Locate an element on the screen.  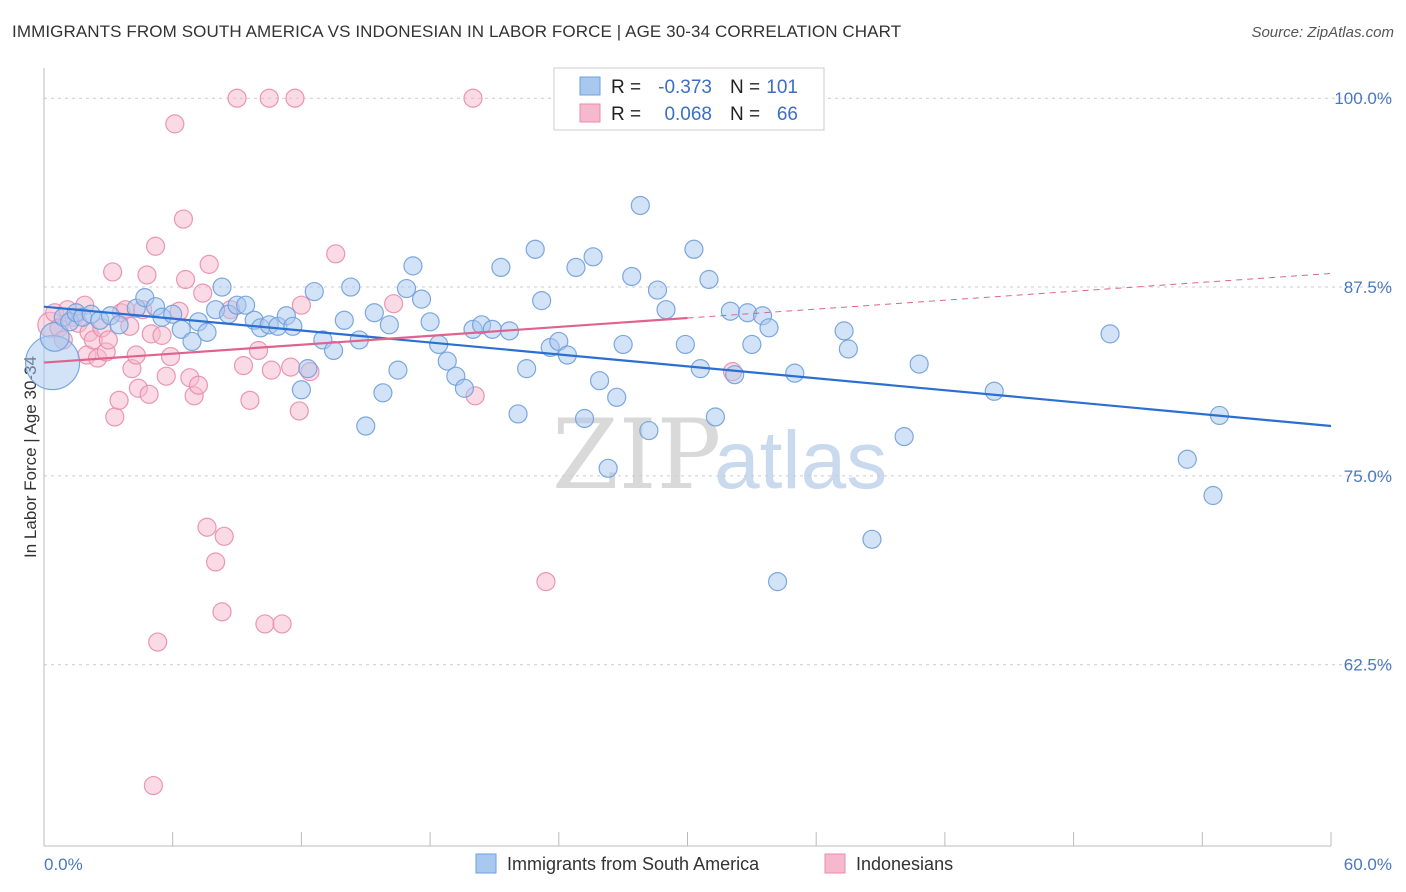
watermark-atlas: atlas is located at coordinates (800, 460).